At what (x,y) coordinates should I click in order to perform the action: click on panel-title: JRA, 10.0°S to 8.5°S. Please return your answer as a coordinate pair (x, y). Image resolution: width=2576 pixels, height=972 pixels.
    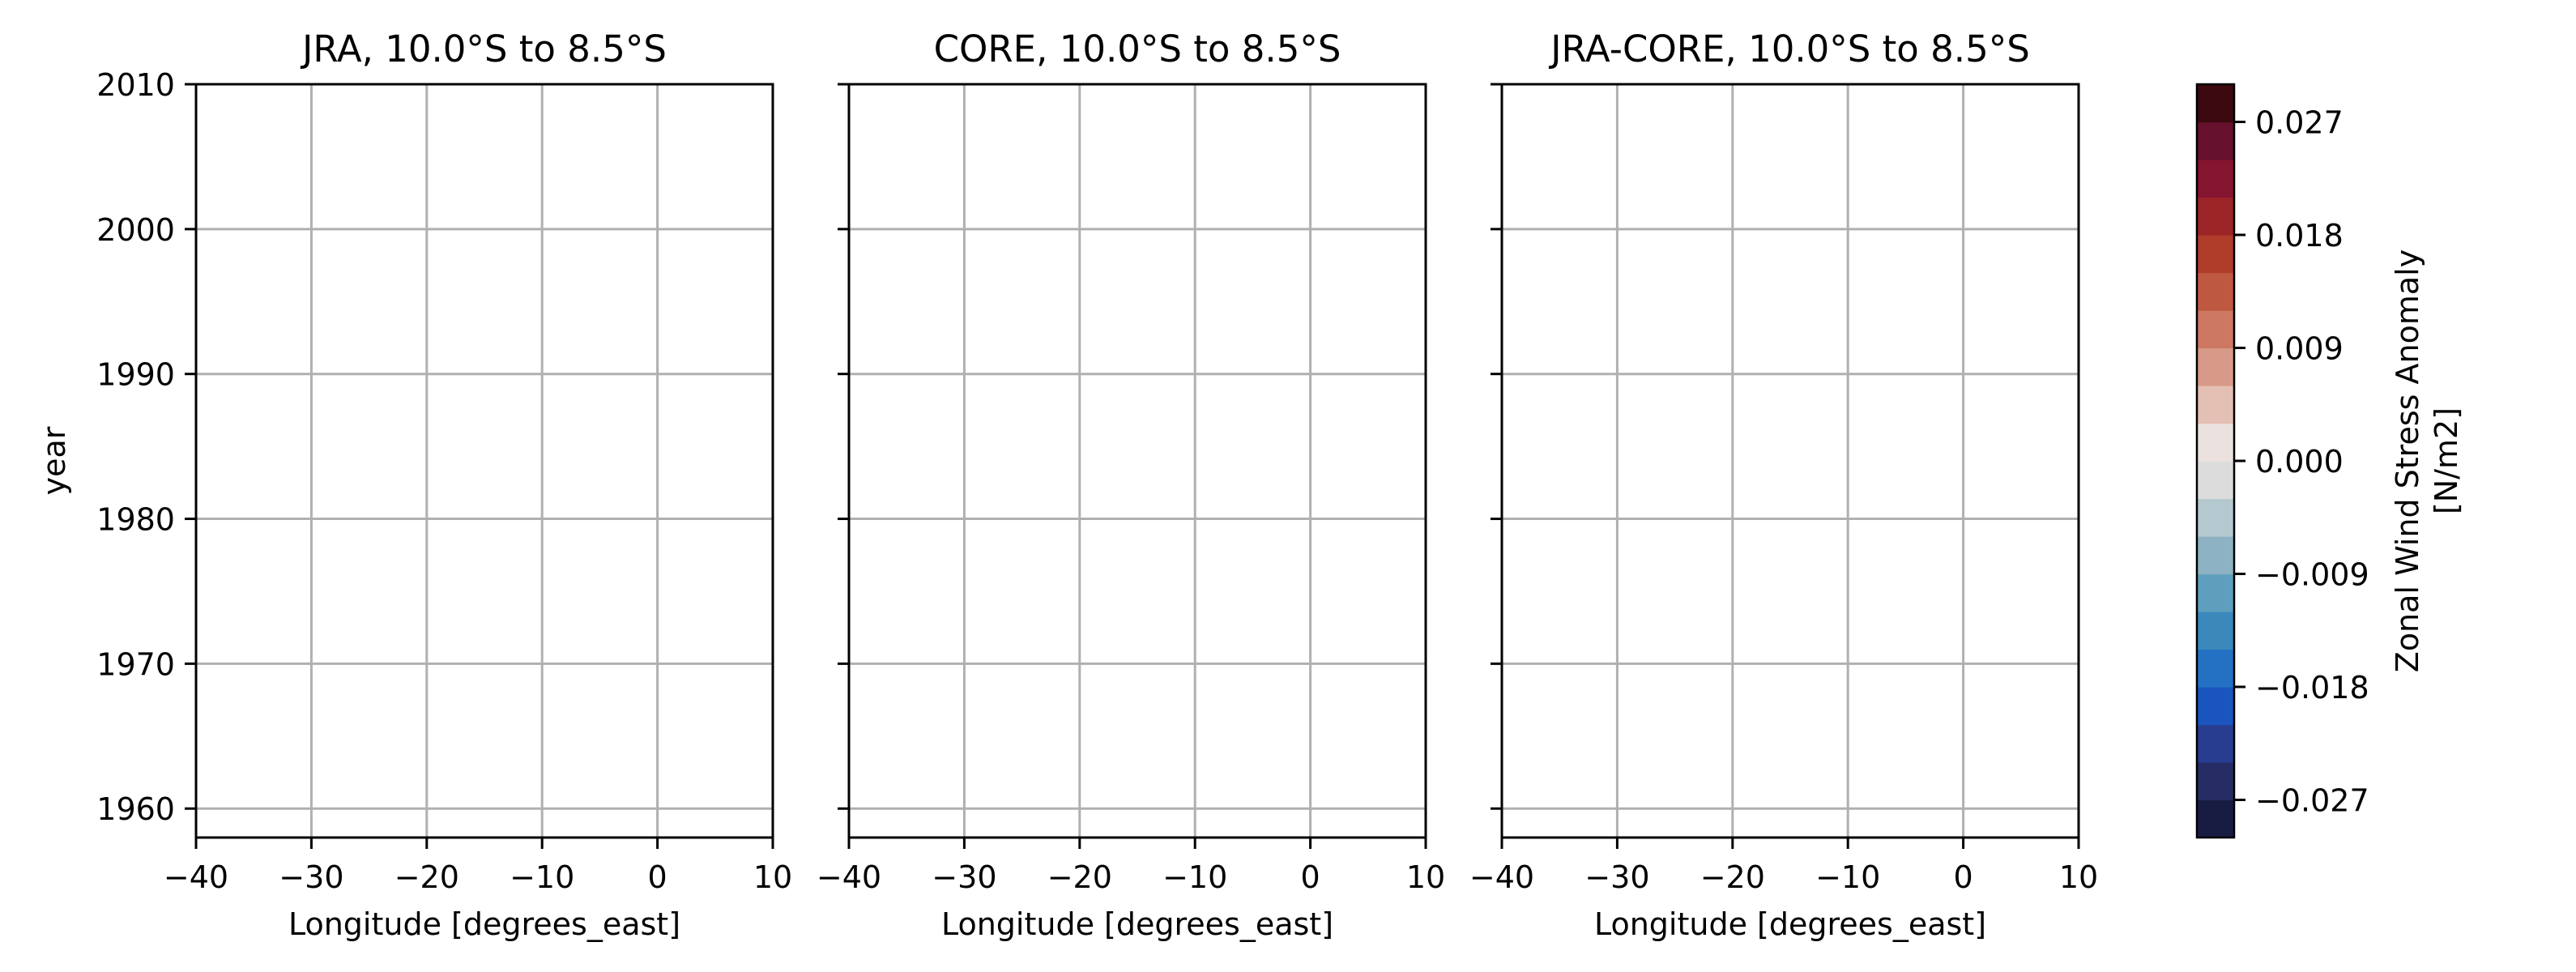
    Looking at the image, I should click on (483, 49).